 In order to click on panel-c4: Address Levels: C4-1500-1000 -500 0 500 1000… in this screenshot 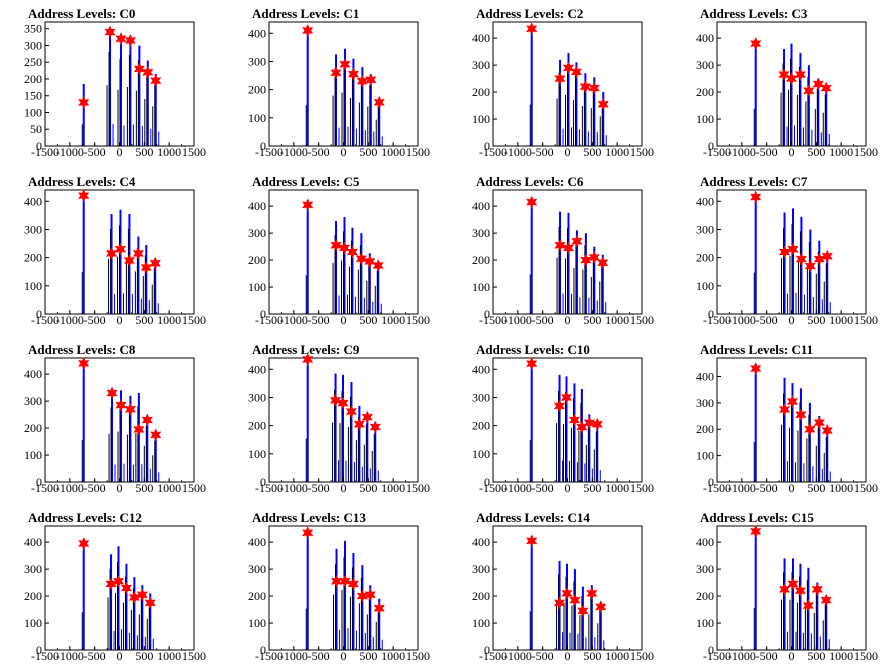, I will do `click(115, 250)`.